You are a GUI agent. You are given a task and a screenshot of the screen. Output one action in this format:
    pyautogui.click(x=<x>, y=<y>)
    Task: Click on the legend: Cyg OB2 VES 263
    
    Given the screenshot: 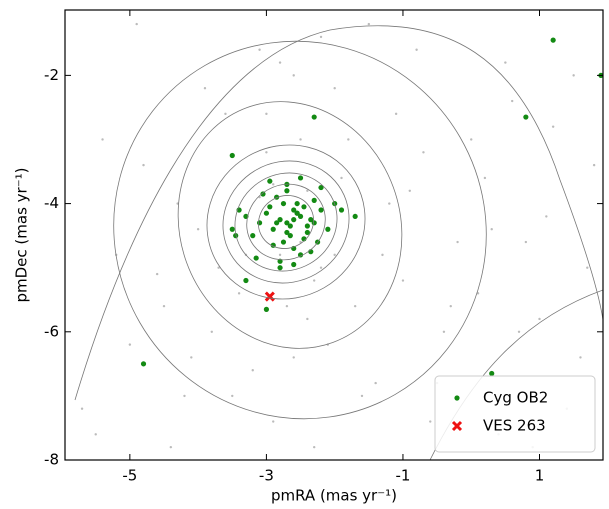 What is the action you would take?
    pyautogui.click(x=515, y=414)
    